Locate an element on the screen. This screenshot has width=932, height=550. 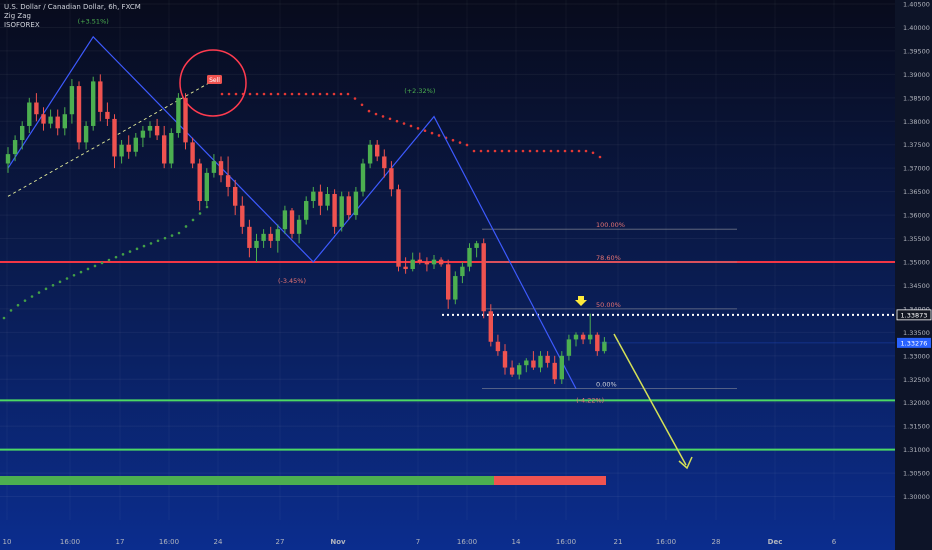
marked-level-tag is located at coordinates (914, 315).